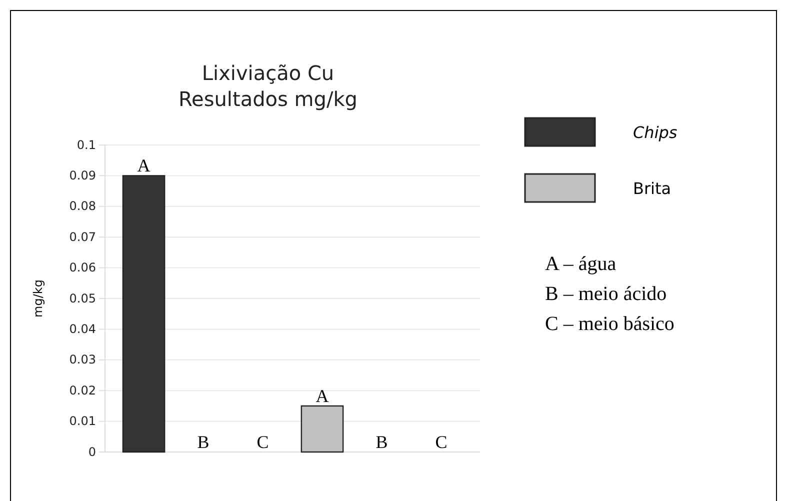 This screenshot has width=787, height=501. Describe the element at coordinates (655, 132) in the screenshot. I see `legend-label: Chips` at that location.